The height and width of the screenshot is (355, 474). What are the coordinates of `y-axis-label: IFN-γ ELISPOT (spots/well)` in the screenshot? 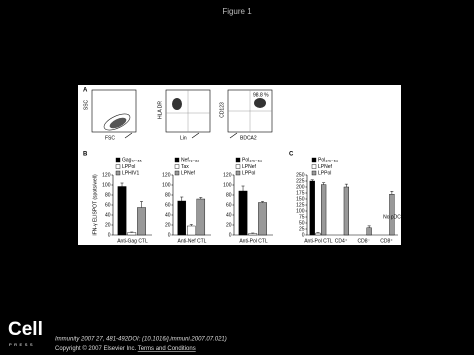 It's located at (95, 205).